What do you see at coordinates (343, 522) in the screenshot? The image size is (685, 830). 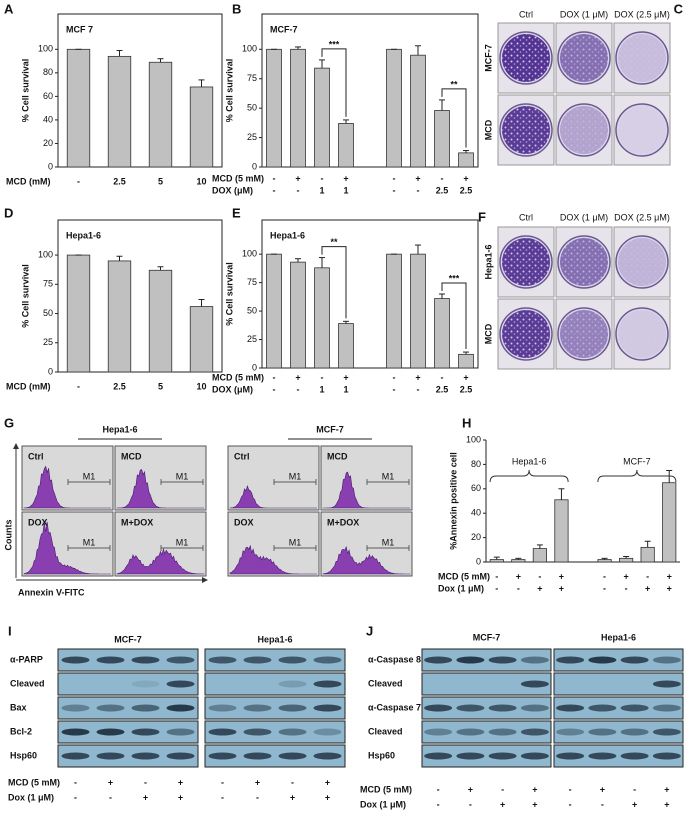 I see `plot-label: M+DOX` at bounding box center [343, 522].